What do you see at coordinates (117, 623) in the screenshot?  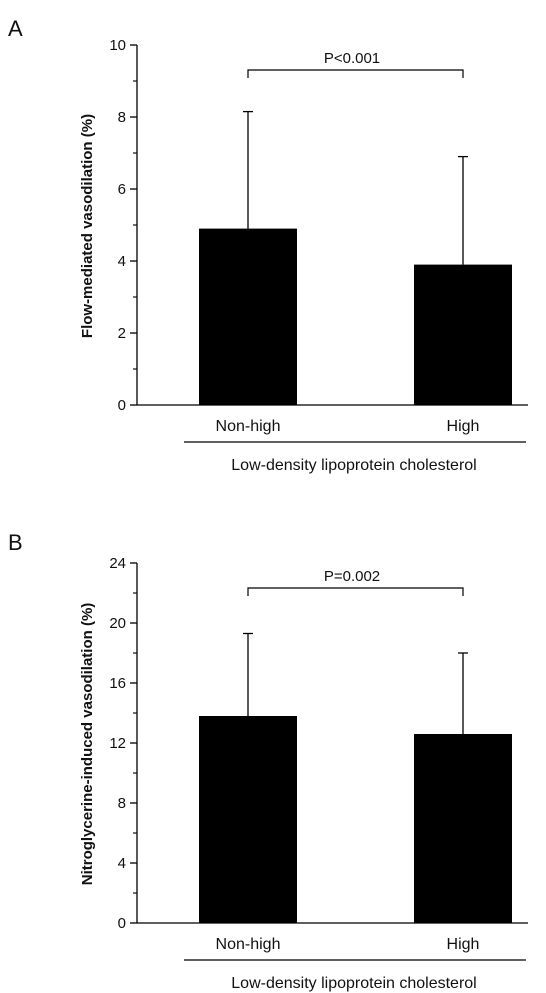 I see `panel-b-y-tick-label: 20` at bounding box center [117, 623].